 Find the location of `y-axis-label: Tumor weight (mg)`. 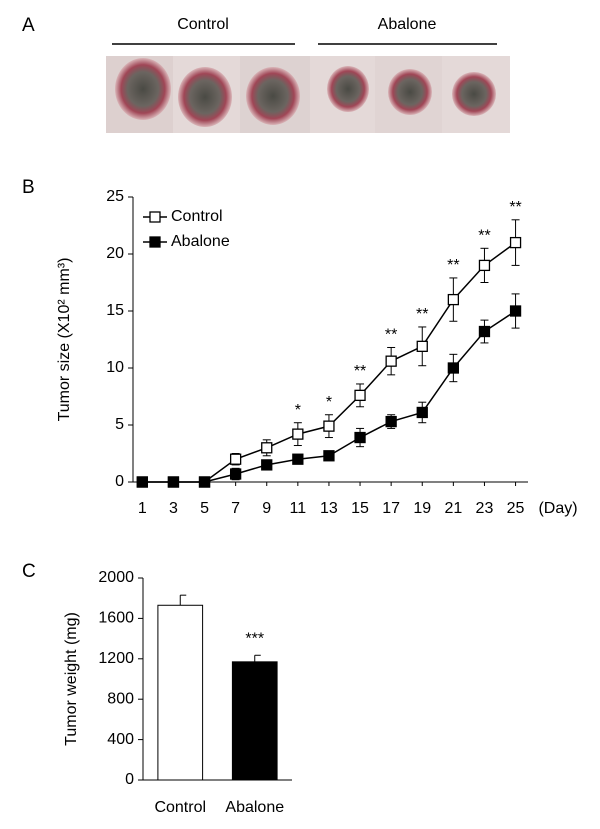

y-axis-label: Tumor weight (mg) is located at coordinates (71, 679).